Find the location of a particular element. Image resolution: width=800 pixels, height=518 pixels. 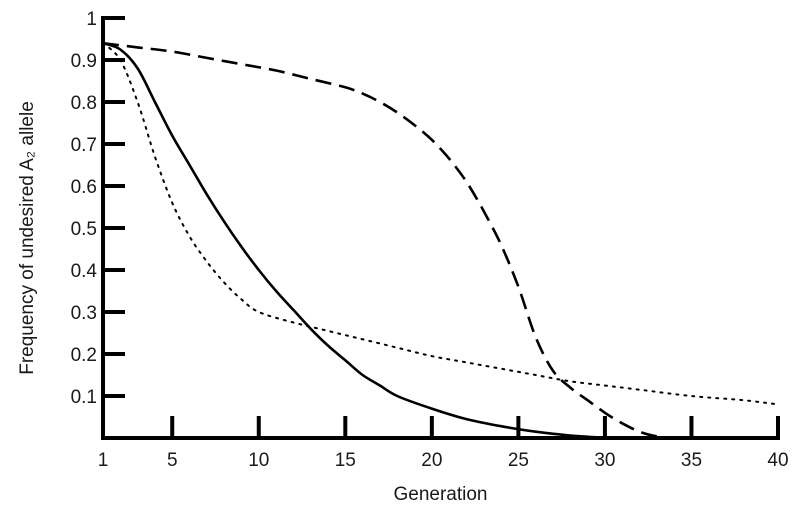

y-tick-label: 0.5 is located at coordinates (84, 229).